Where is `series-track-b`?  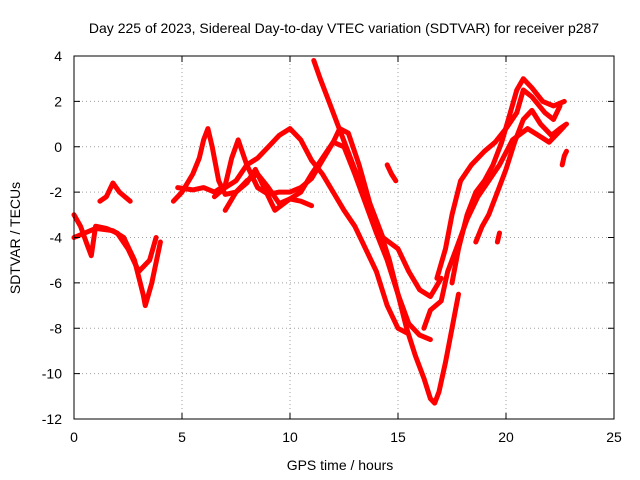 series-track-b is located at coordinates (117, 267).